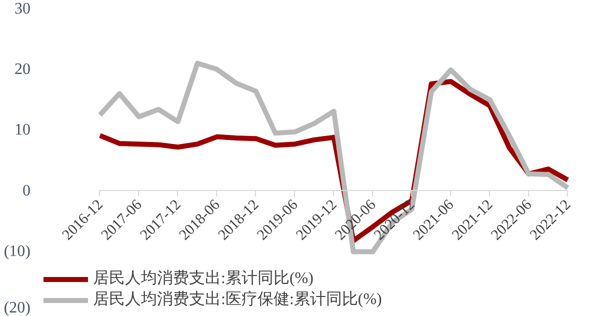 The width and height of the screenshot is (589, 316). I want to click on legend-label: 居民人均消费支出:医疗保健:累计同比(%), so click(237, 300).